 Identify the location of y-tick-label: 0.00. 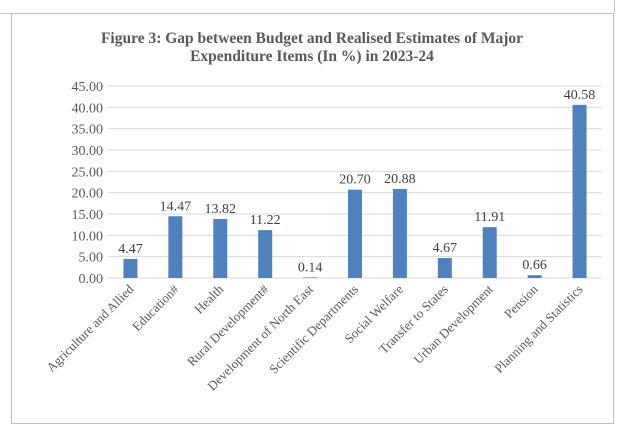
(91, 279).